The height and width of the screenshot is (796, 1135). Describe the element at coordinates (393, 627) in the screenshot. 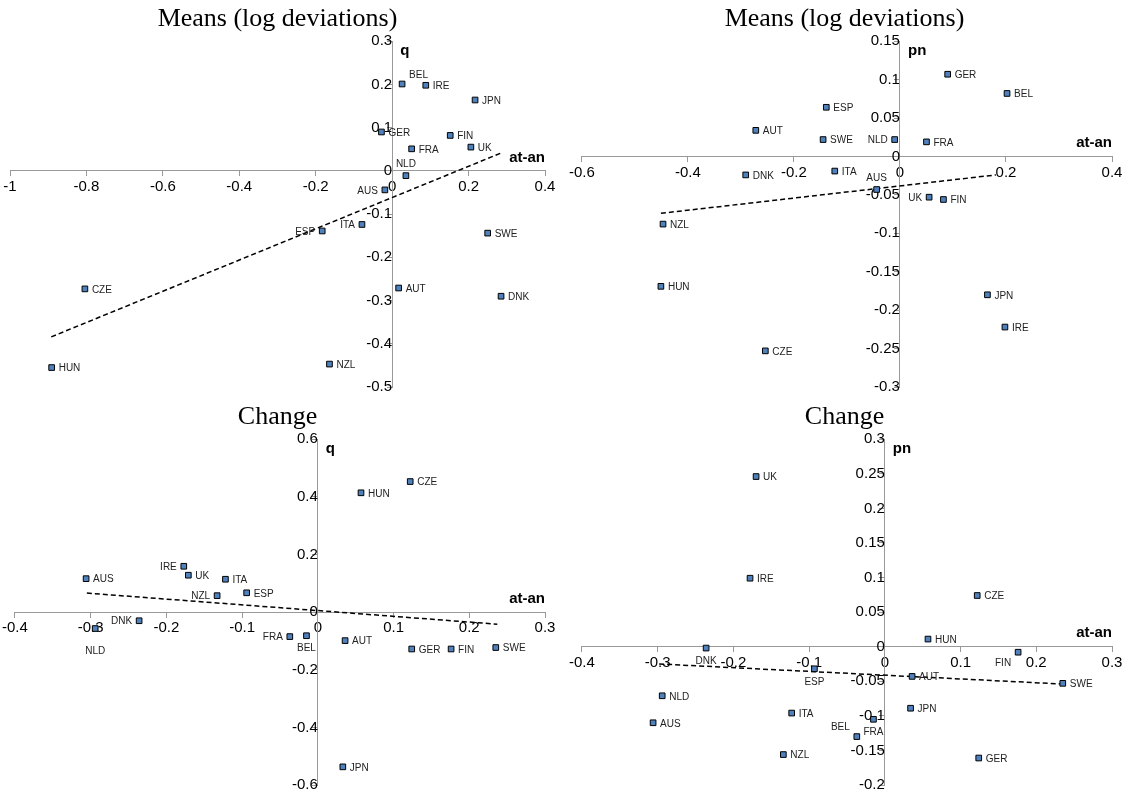

I see `x-tick-label: 0.1` at that location.